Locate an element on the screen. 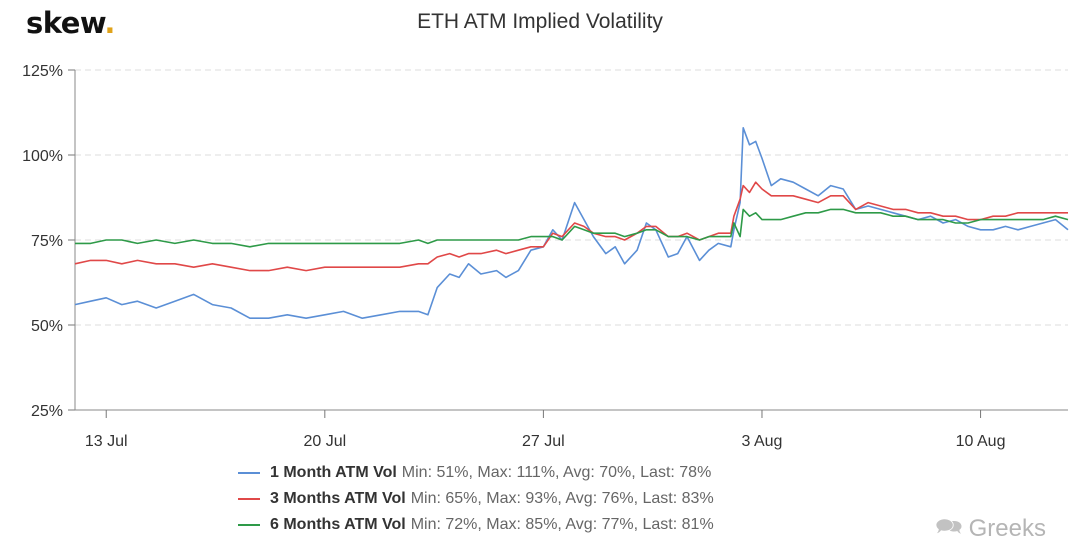  series-line-6-months is located at coordinates (572, 228).